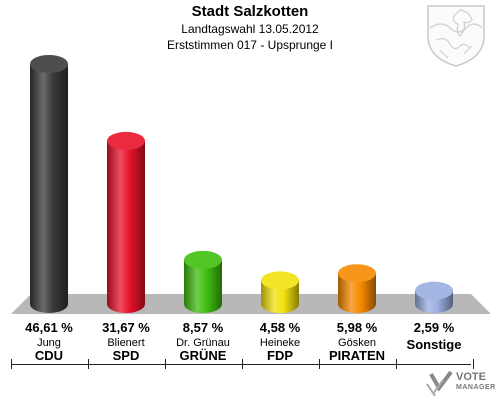 This screenshot has width=500, height=400. Describe the element at coordinates (250, 11) in the screenshot. I see `page-title: Stadt Salzkotten` at that location.